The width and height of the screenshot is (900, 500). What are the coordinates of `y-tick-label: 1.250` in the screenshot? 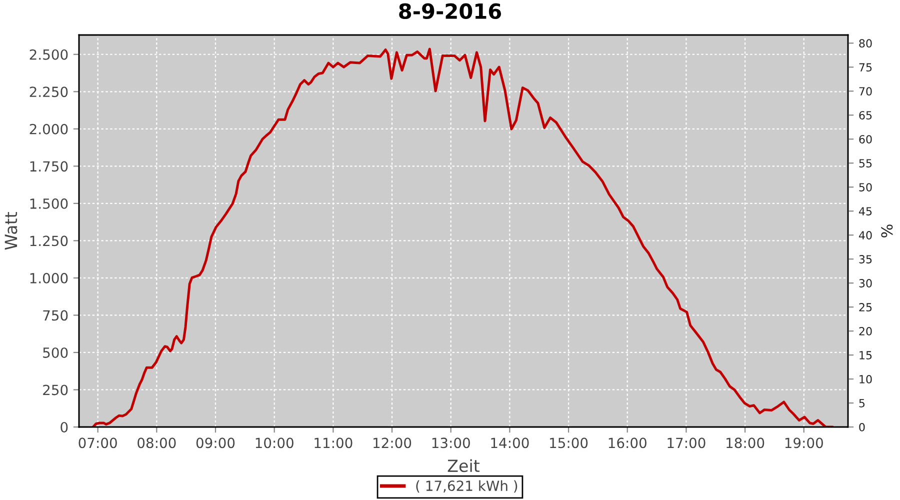 It's located at (49, 241).